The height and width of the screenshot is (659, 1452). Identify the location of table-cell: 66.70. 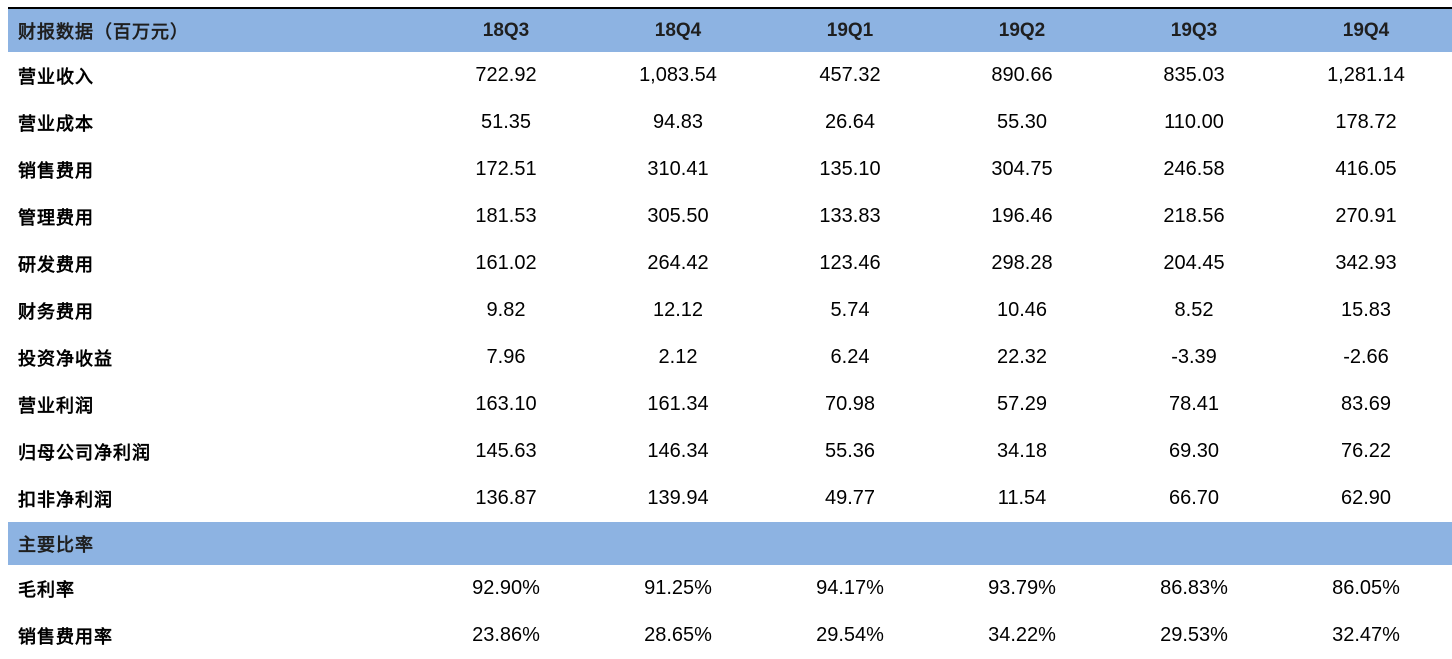
(1194, 498).